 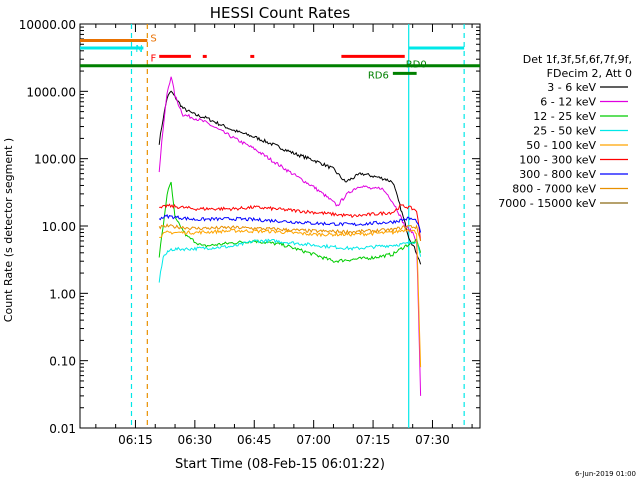 I want to click on y-tick-label: 10000.00, so click(x=47, y=25).